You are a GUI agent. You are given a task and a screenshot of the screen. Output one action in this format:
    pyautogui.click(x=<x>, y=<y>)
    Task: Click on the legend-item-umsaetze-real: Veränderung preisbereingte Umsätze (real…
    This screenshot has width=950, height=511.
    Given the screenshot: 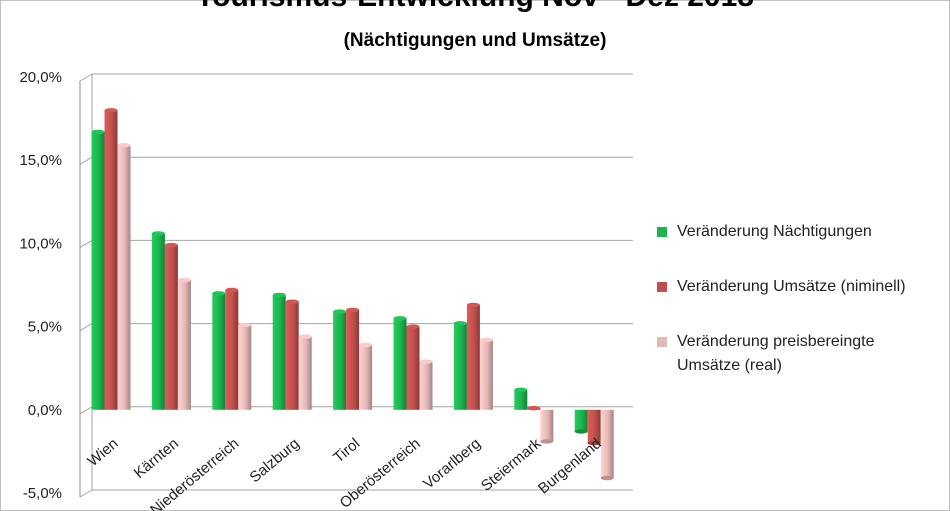 What is the action you would take?
    pyautogui.click(x=793, y=354)
    